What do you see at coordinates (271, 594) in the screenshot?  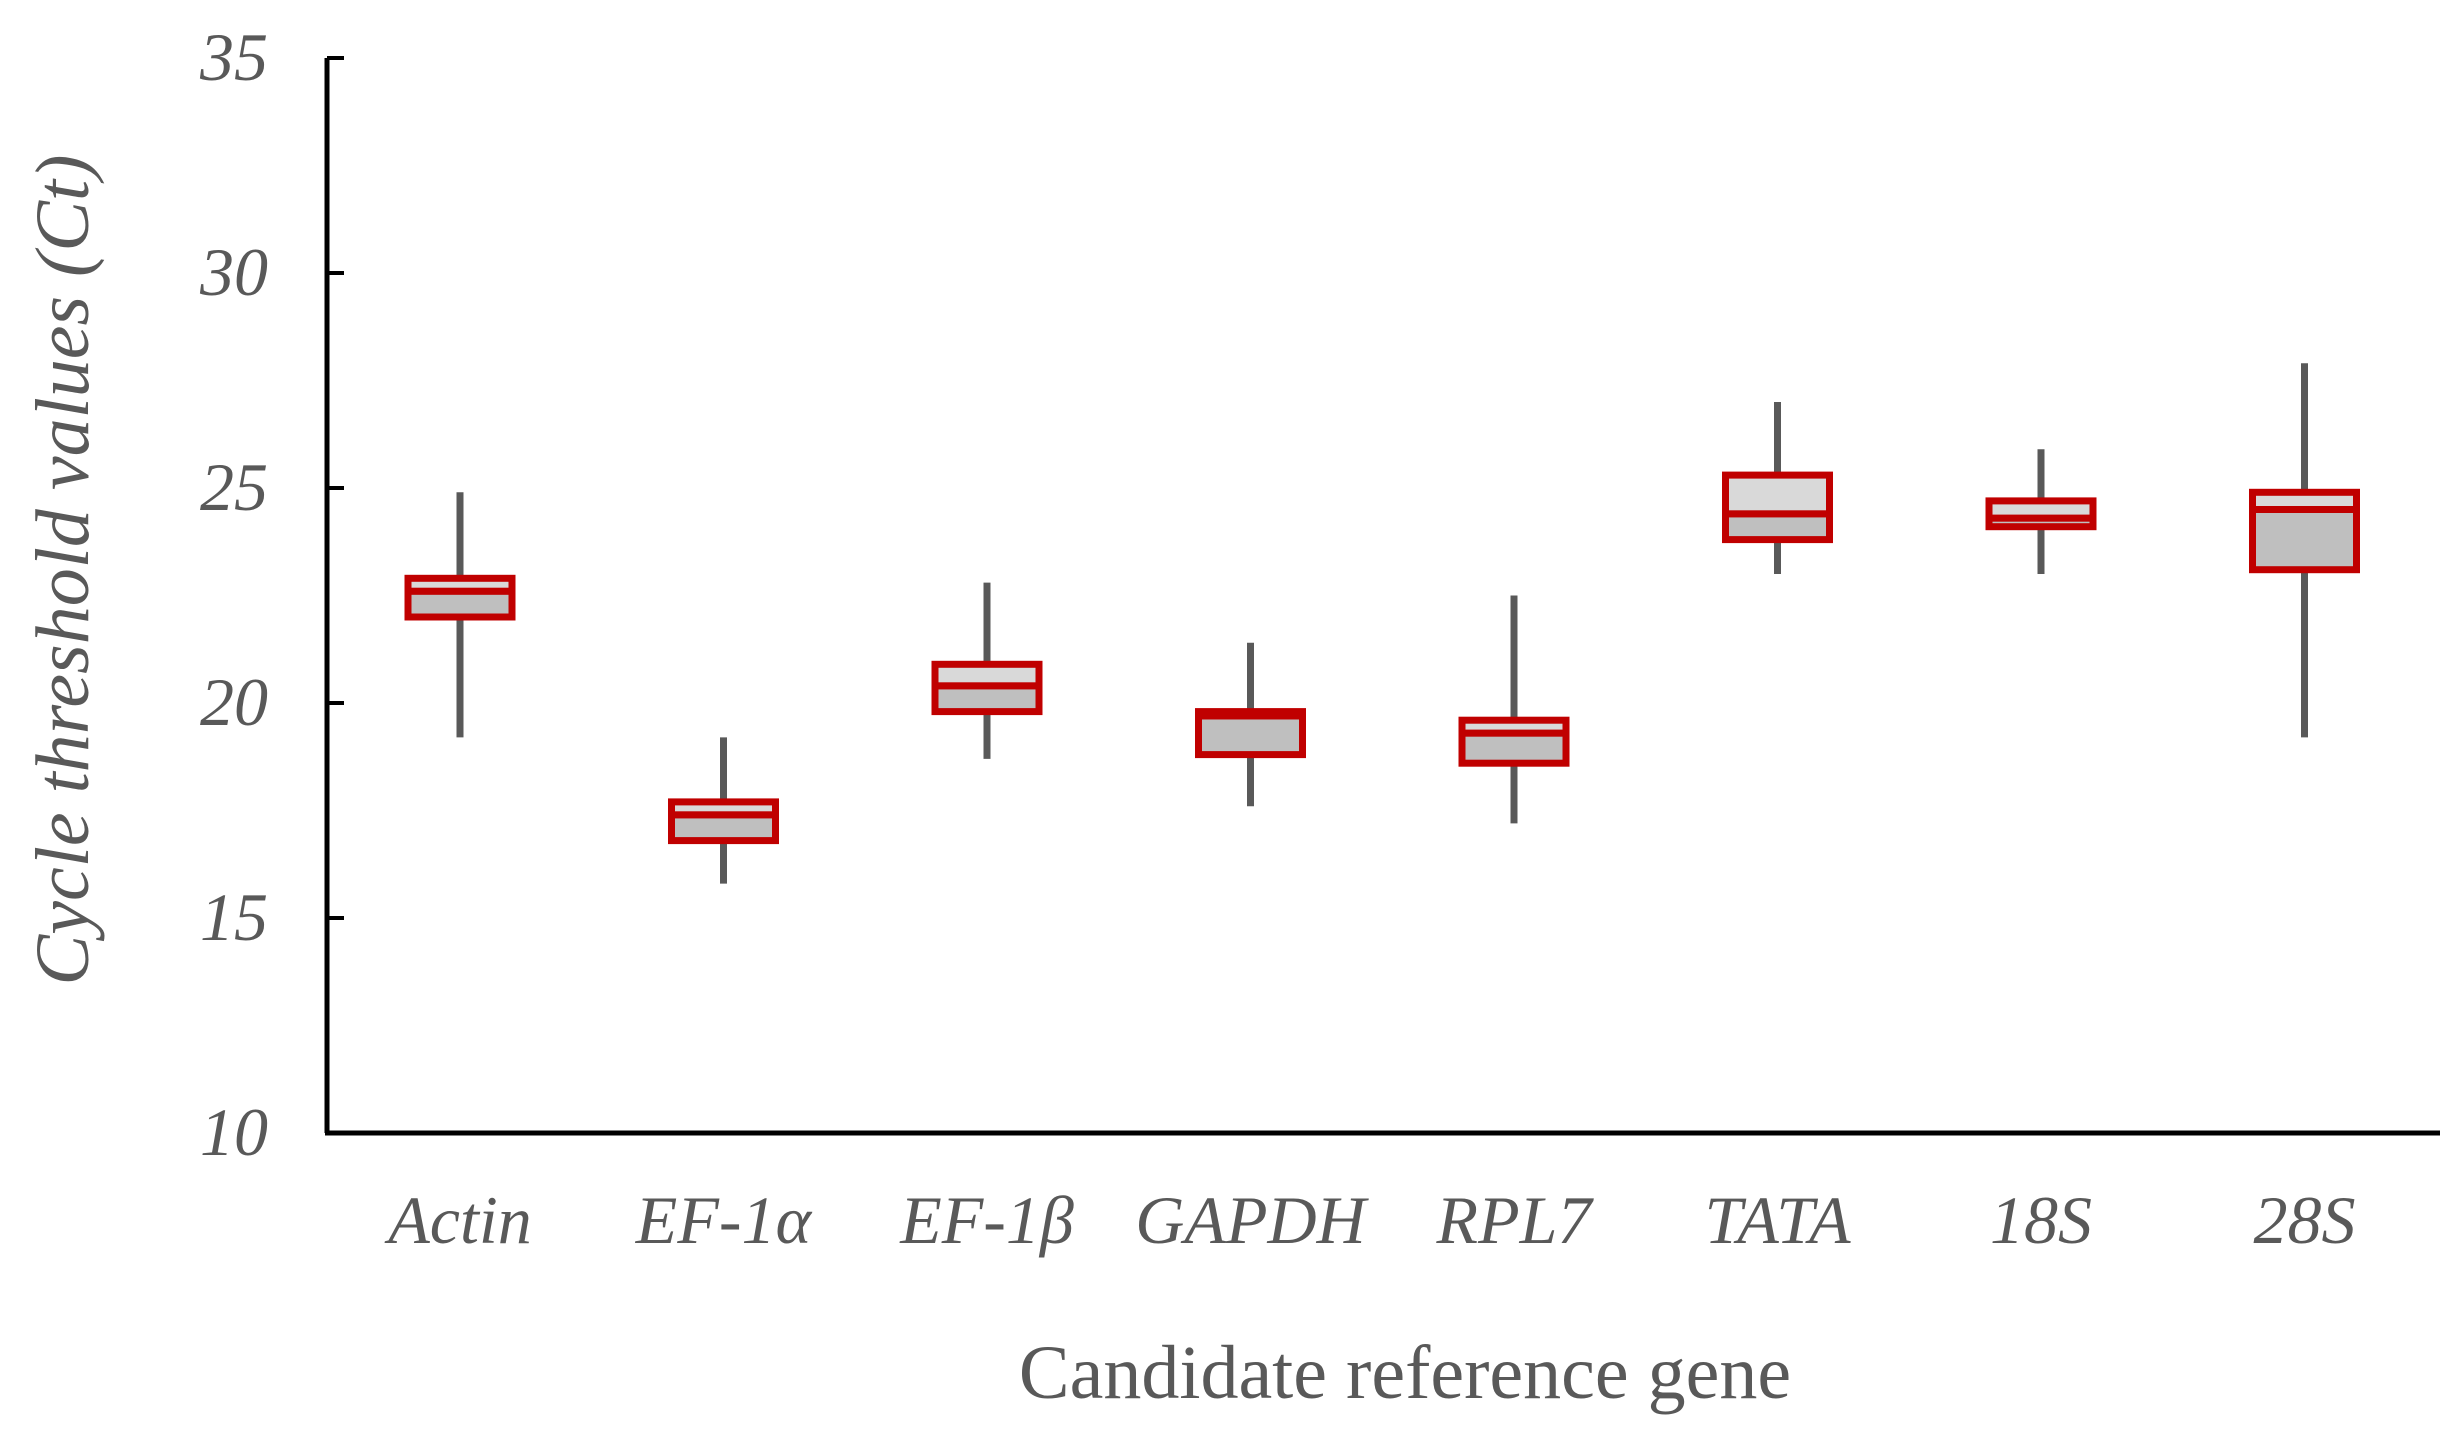 I see `y-axis: 10 15 20 25 30 35` at bounding box center [271, 594].